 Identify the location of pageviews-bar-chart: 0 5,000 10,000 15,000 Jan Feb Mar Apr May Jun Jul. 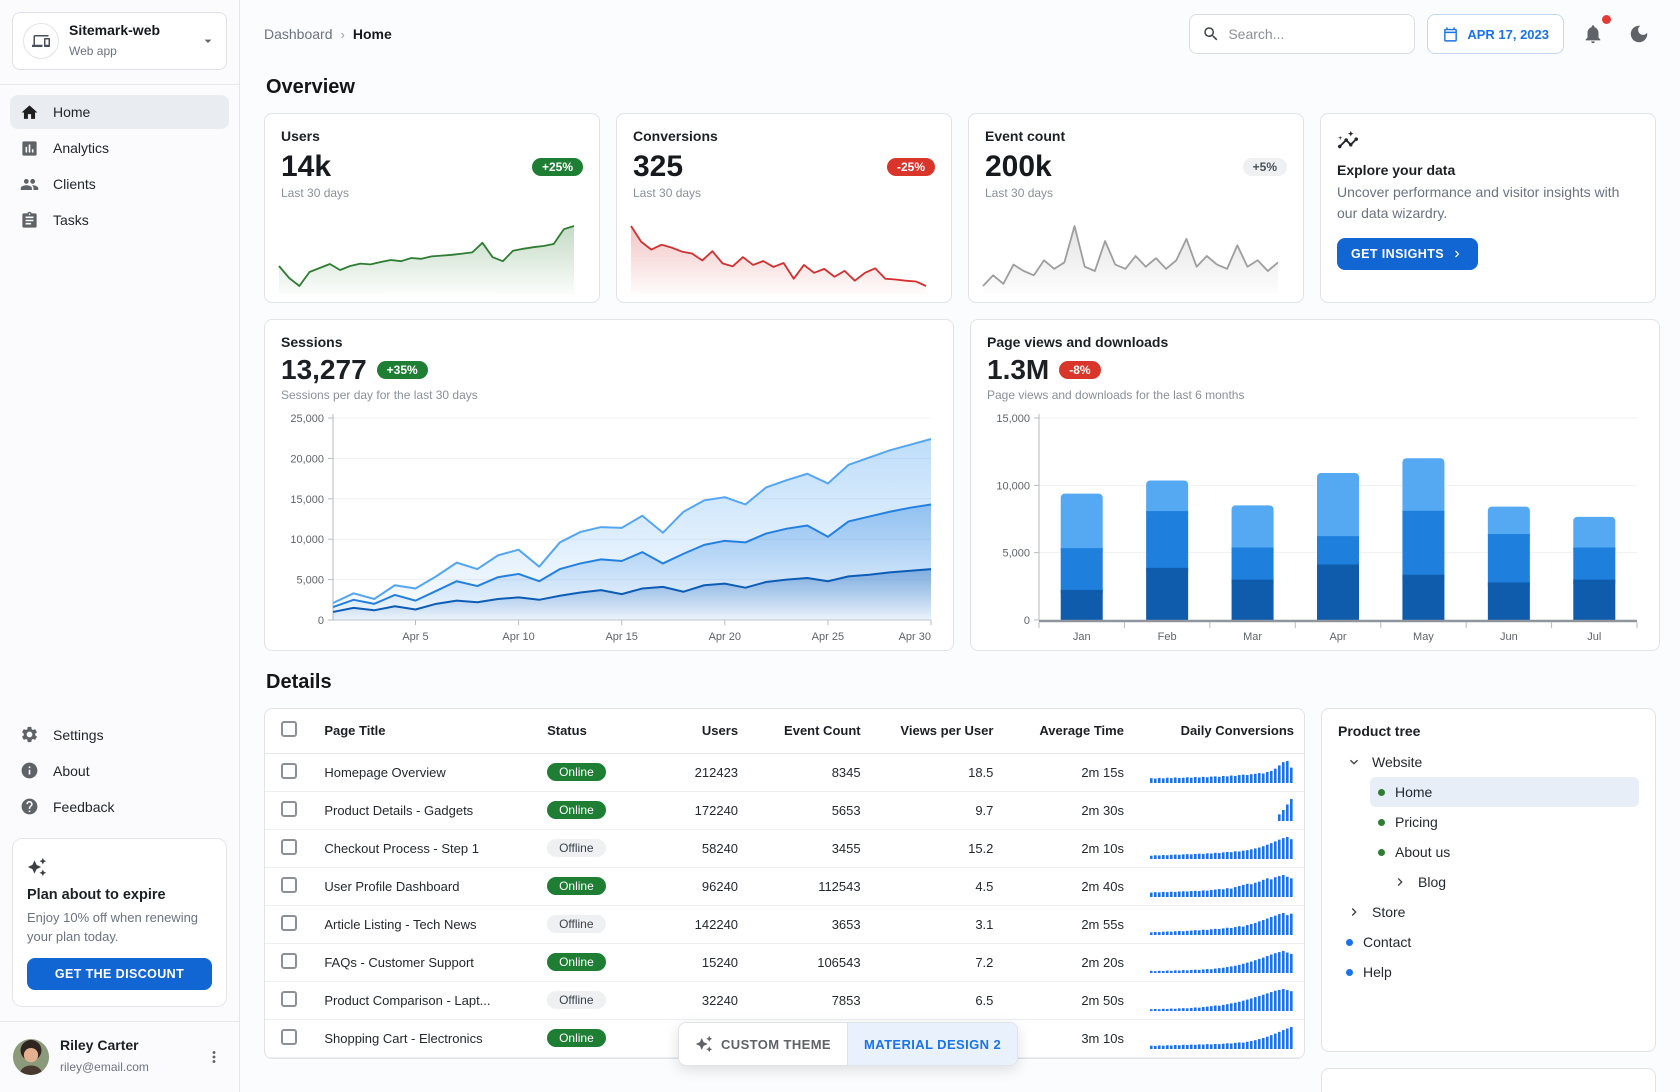
(1317, 528).